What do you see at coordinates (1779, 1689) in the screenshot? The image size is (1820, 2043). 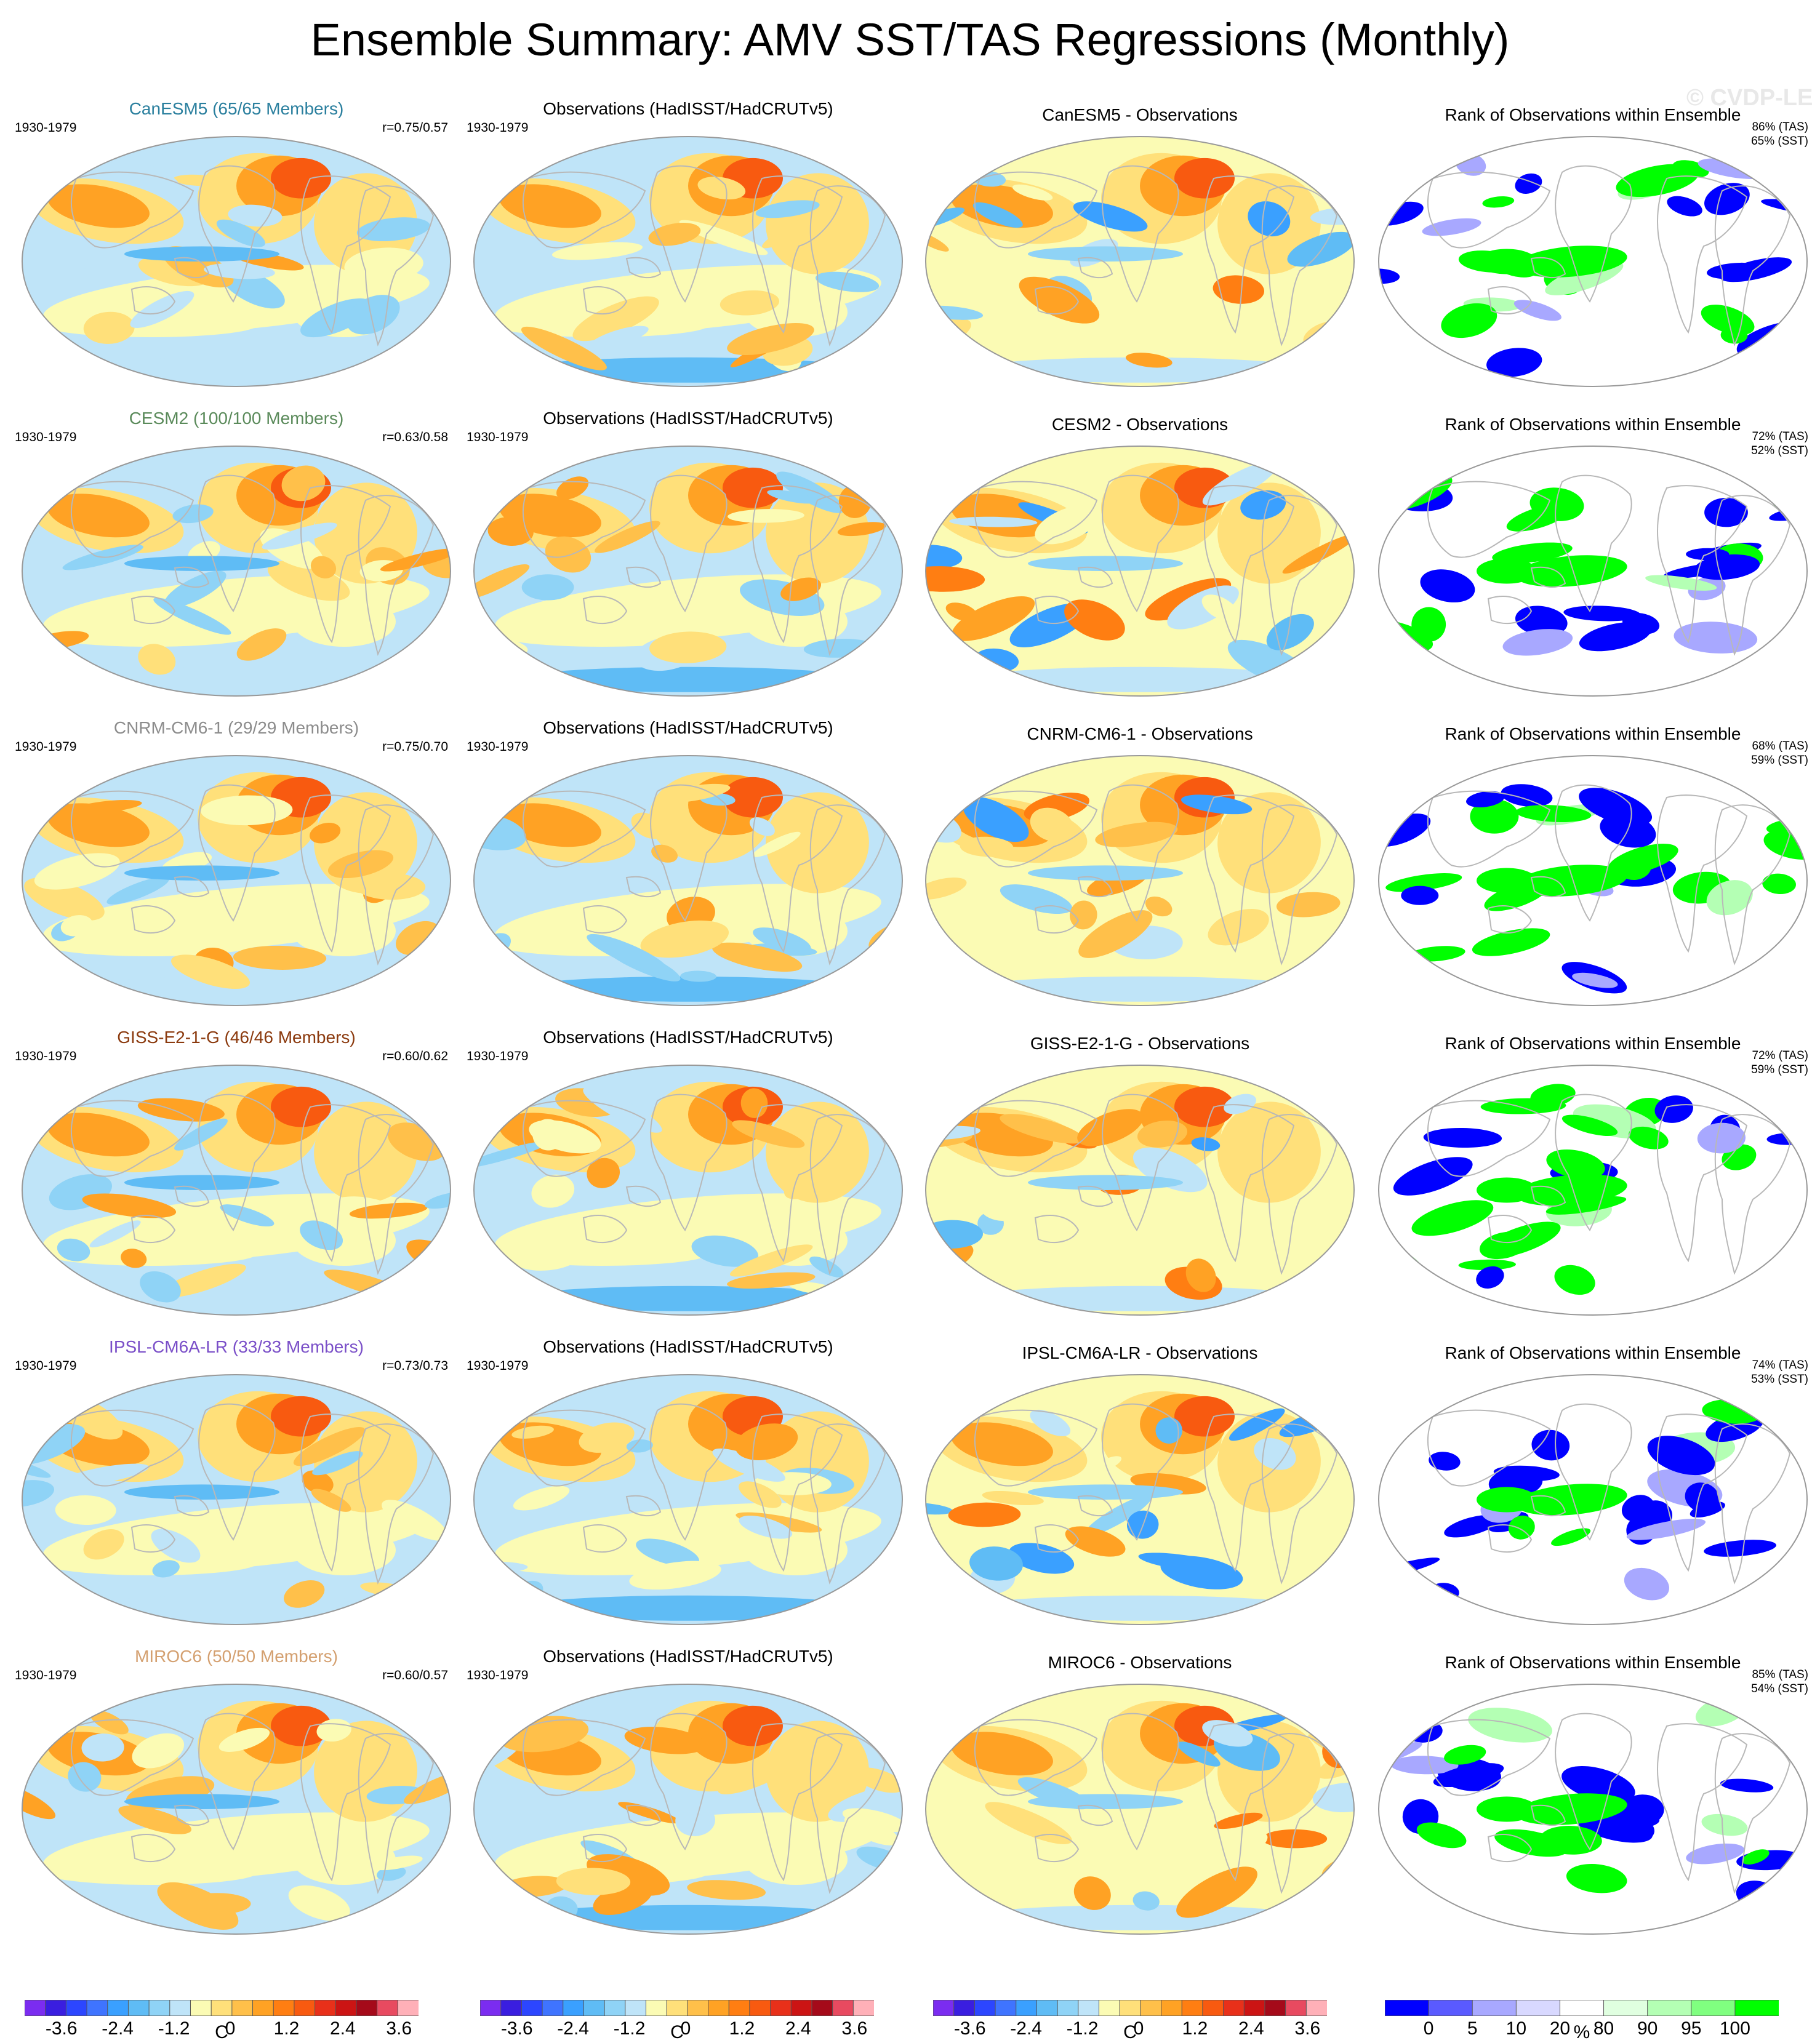 I see `rank-sst-label: 54% (SST)` at bounding box center [1779, 1689].